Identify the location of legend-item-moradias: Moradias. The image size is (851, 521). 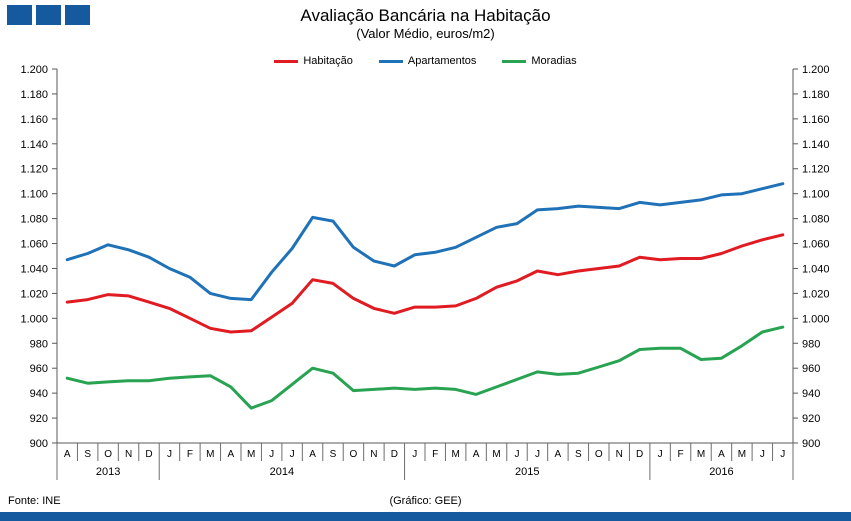
(539, 61).